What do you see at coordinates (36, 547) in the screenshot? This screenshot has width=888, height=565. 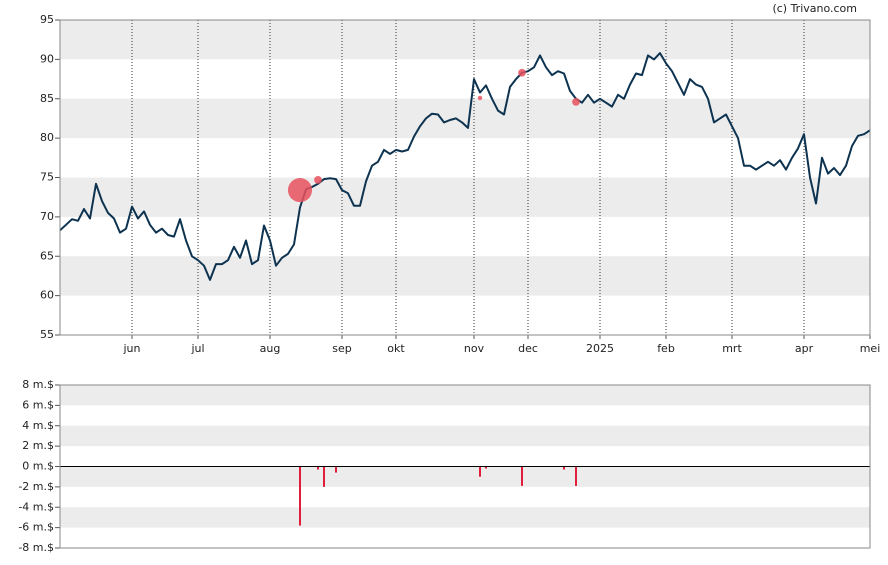 I see `y-tick-label: -8 m.$` at bounding box center [36, 547].